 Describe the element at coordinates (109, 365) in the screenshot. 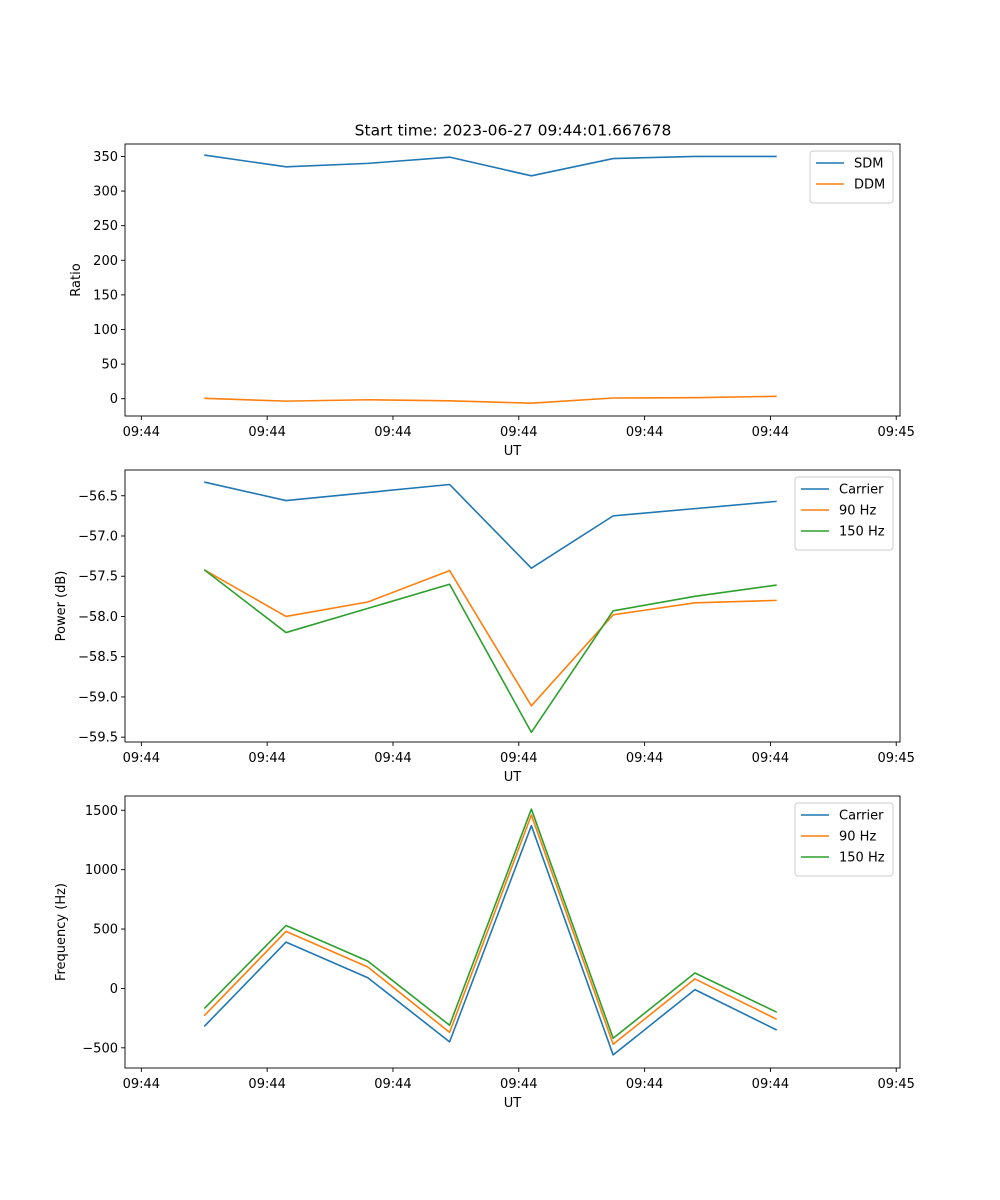

I see `y-tick-label: 50` at that location.